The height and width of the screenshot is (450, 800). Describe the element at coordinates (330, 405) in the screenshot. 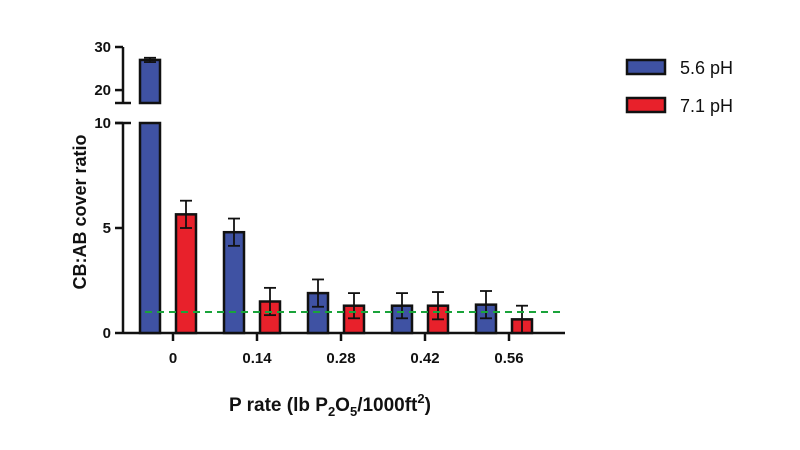

I see `x-axis-label: P rate (lb P2O5/1000ft2)` at that location.